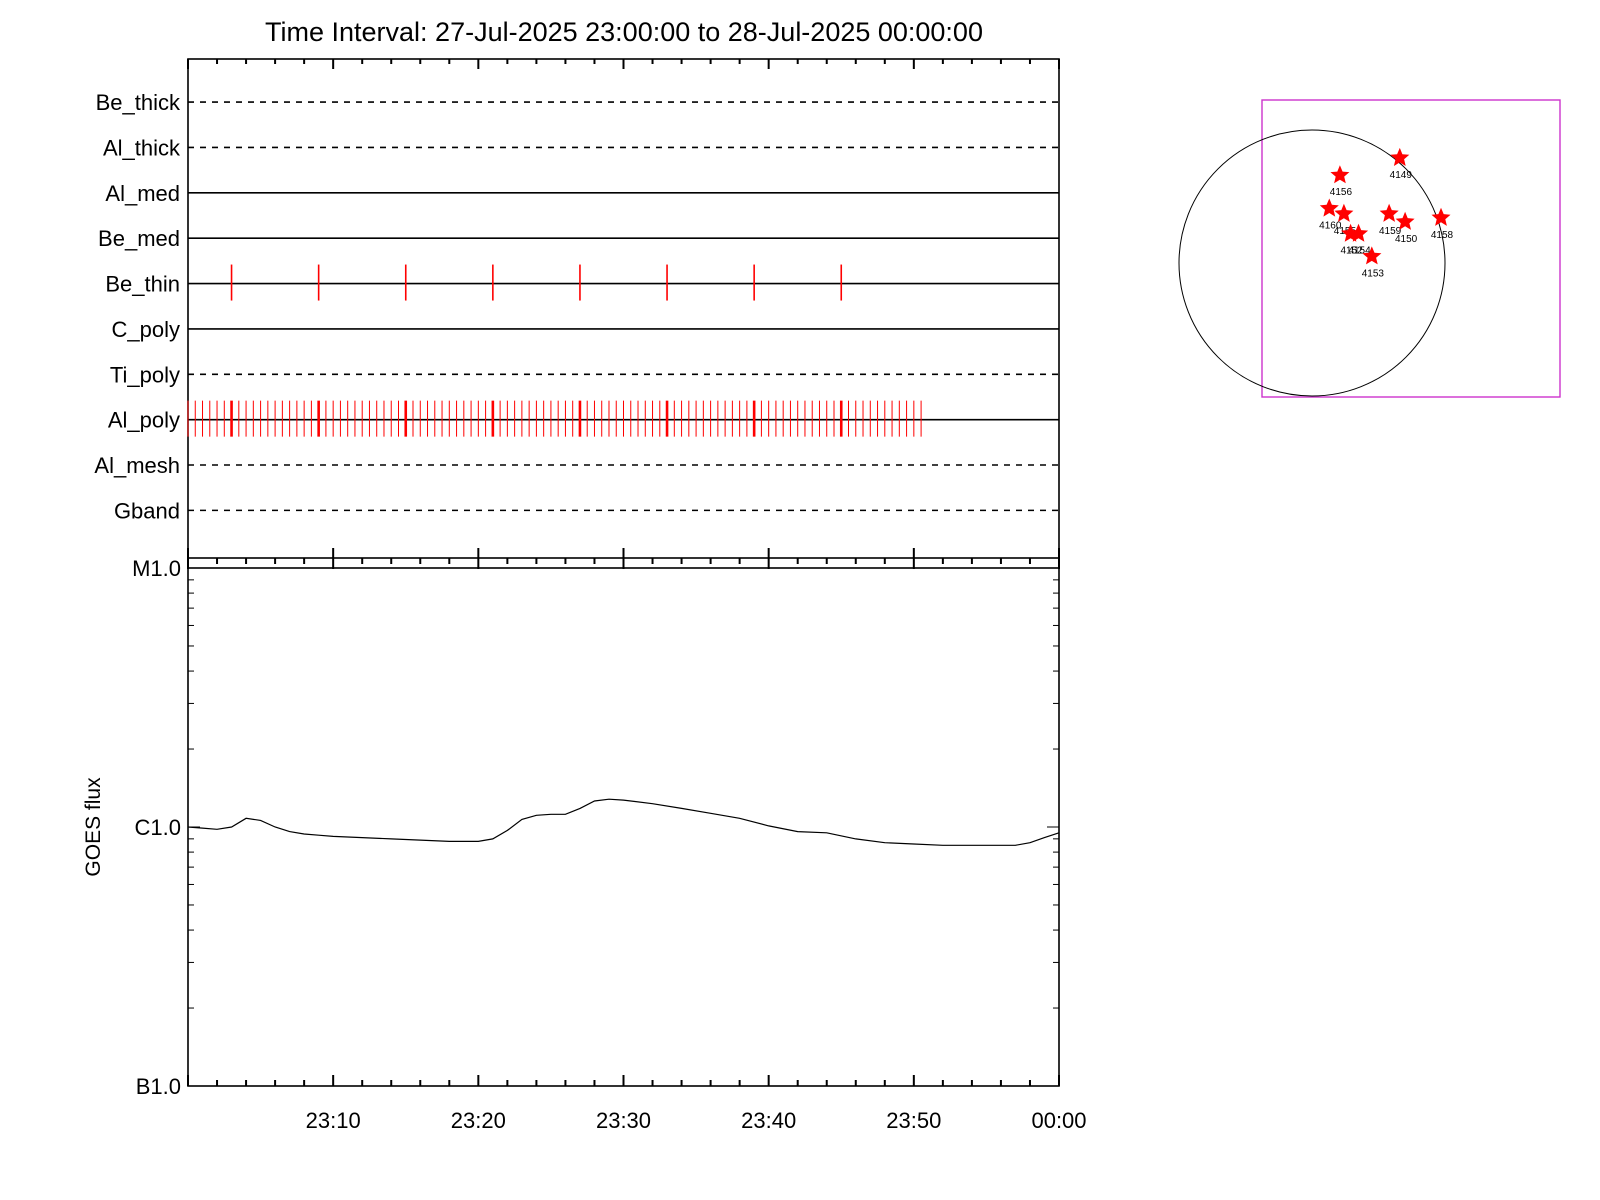 Image resolution: width=1600 pixels, height=1200 pixels. Describe the element at coordinates (138, 102) in the screenshot. I see `channel-label: Be_thick` at that location.